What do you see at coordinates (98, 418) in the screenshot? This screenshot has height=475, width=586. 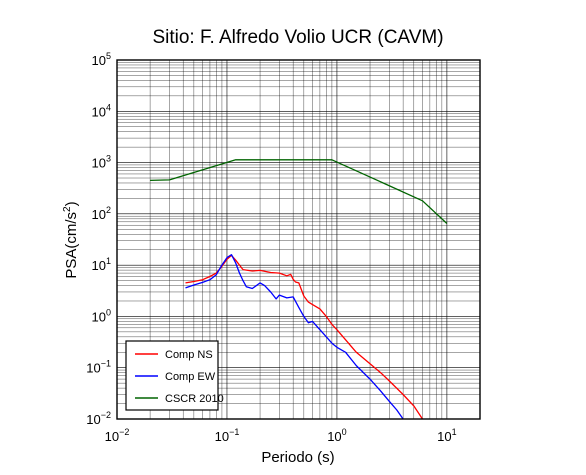 I see `y-tick-label: 10⁻²` at bounding box center [98, 418].